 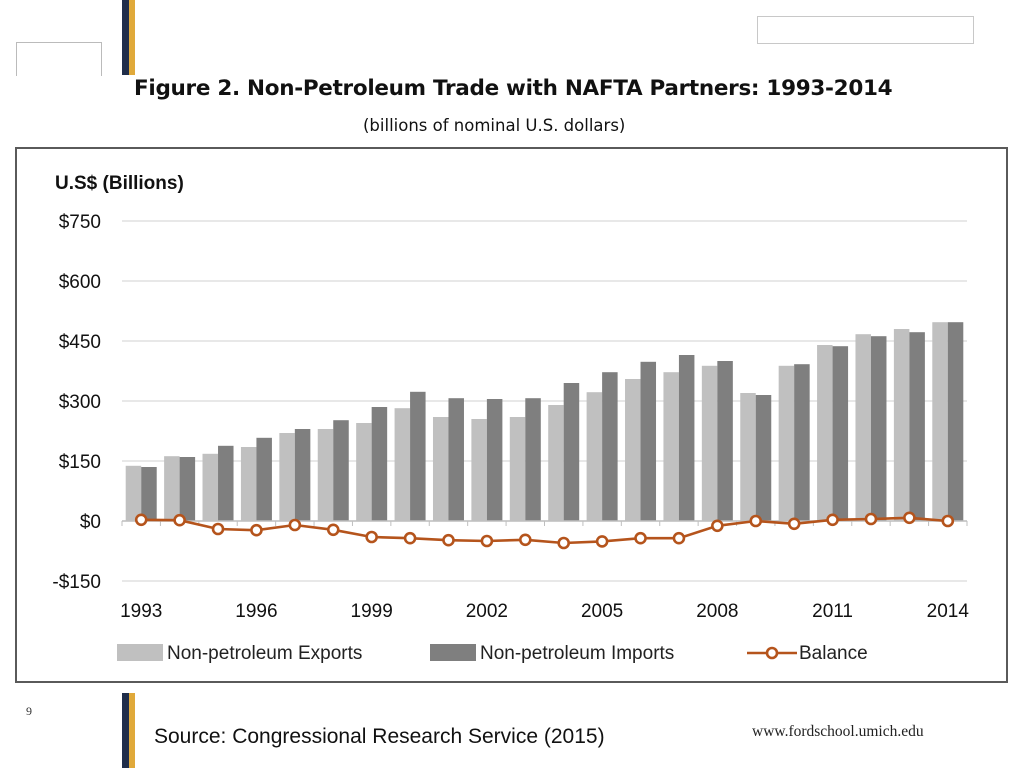 I want to click on empty-text-box, so click(x=865, y=30).